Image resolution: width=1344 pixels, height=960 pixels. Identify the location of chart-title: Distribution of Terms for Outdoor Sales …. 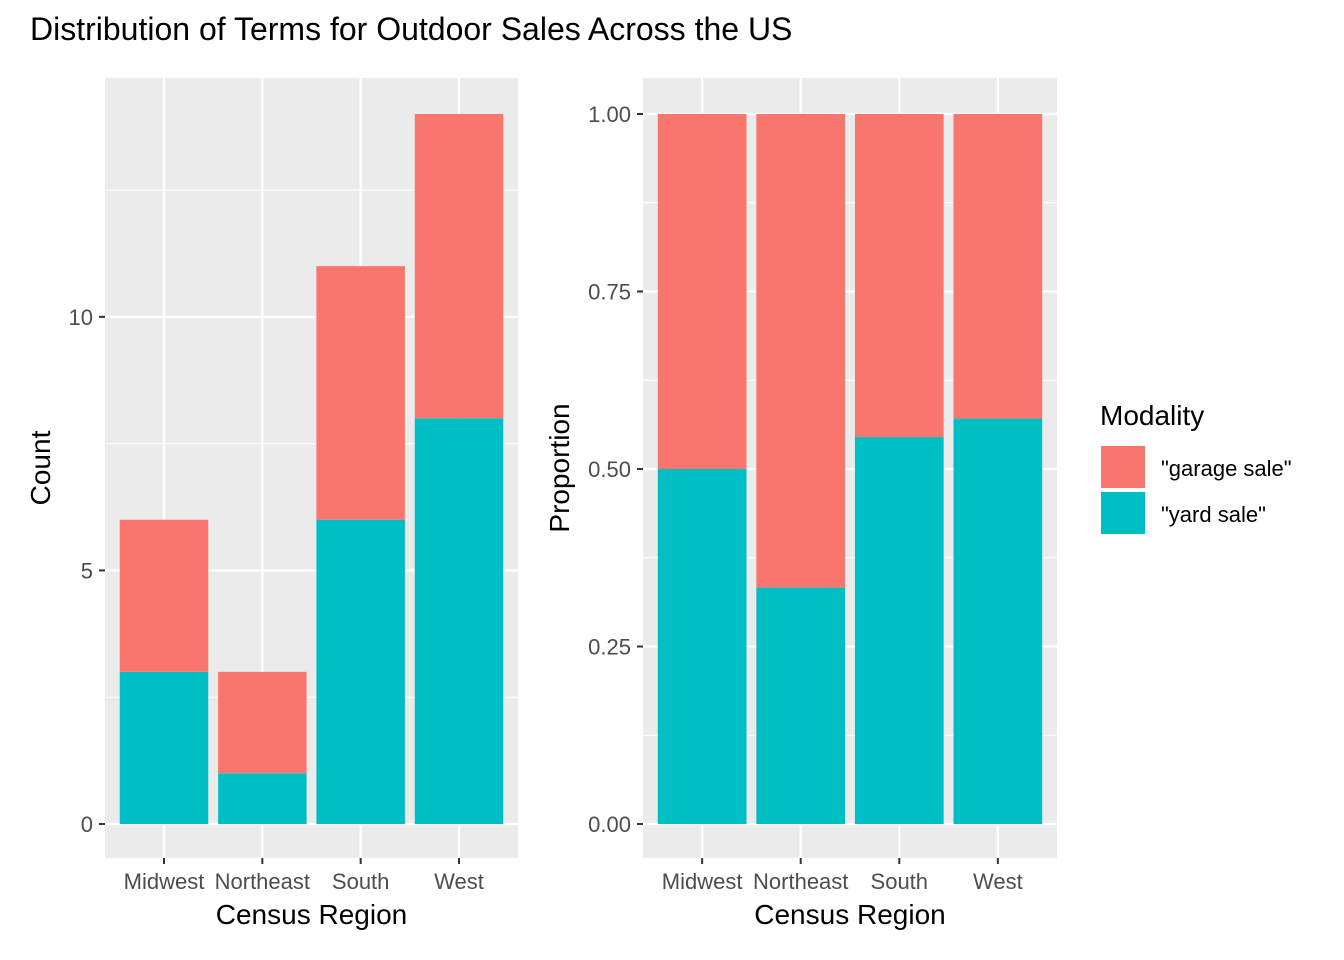
(411, 29).